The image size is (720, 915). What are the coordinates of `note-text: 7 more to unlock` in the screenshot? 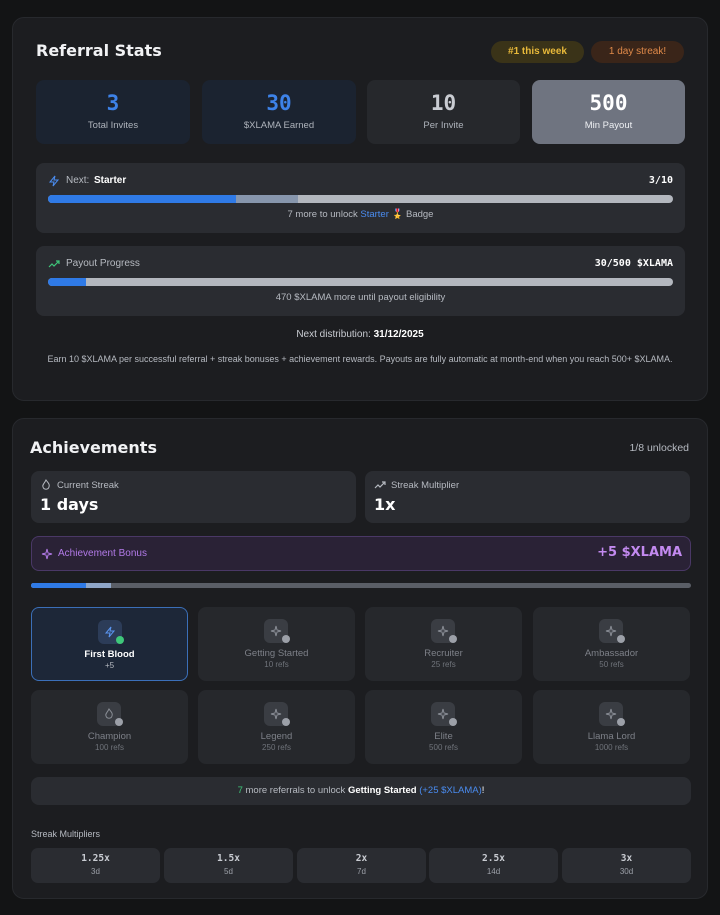 It's located at (322, 214).